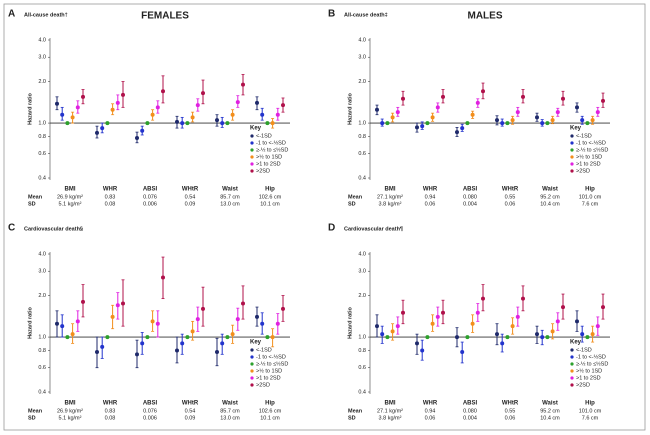 The image size is (650, 435). Describe the element at coordinates (190, 411) in the screenshot. I see `mean-value: 0.54` at that location.